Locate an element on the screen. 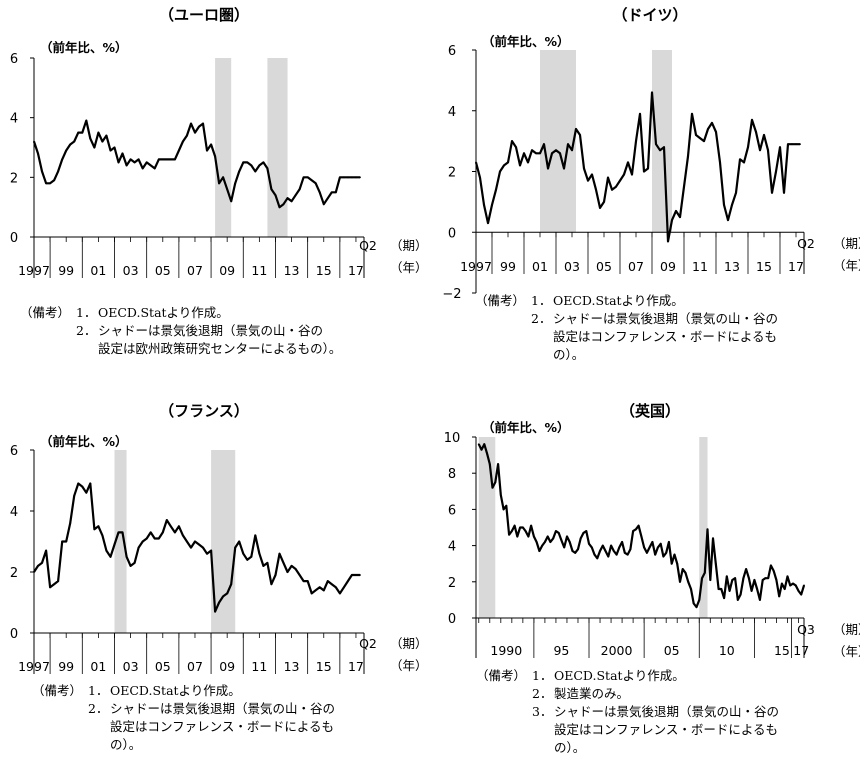 The image size is (860, 771). note-number: 1． is located at coordinates (86, 312).